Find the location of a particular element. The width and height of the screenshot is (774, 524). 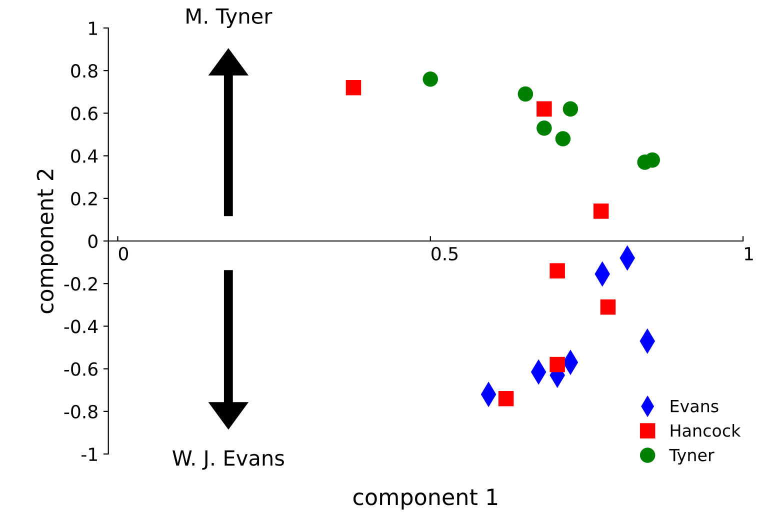

y-tick-label: 0.6 is located at coordinates (84, 113).